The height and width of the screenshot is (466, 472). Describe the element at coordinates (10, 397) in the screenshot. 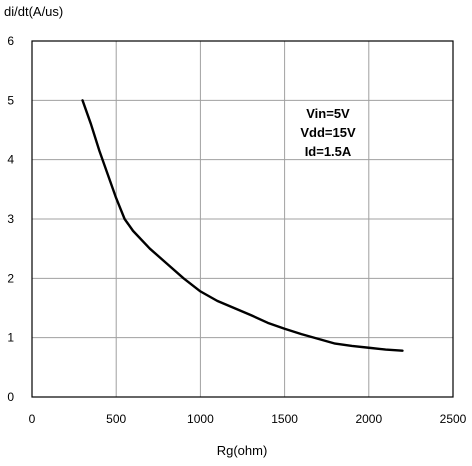

I see `y-tick-label: 0` at that location.